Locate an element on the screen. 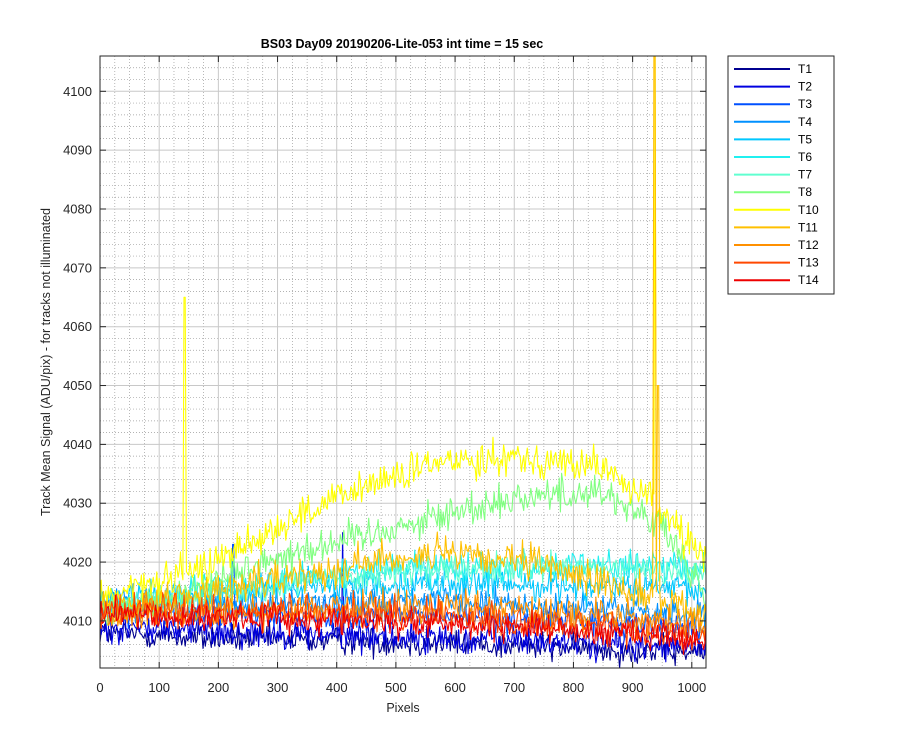 This screenshot has height=750, width=900. y-tick-label: 4040 is located at coordinates (77, 444).